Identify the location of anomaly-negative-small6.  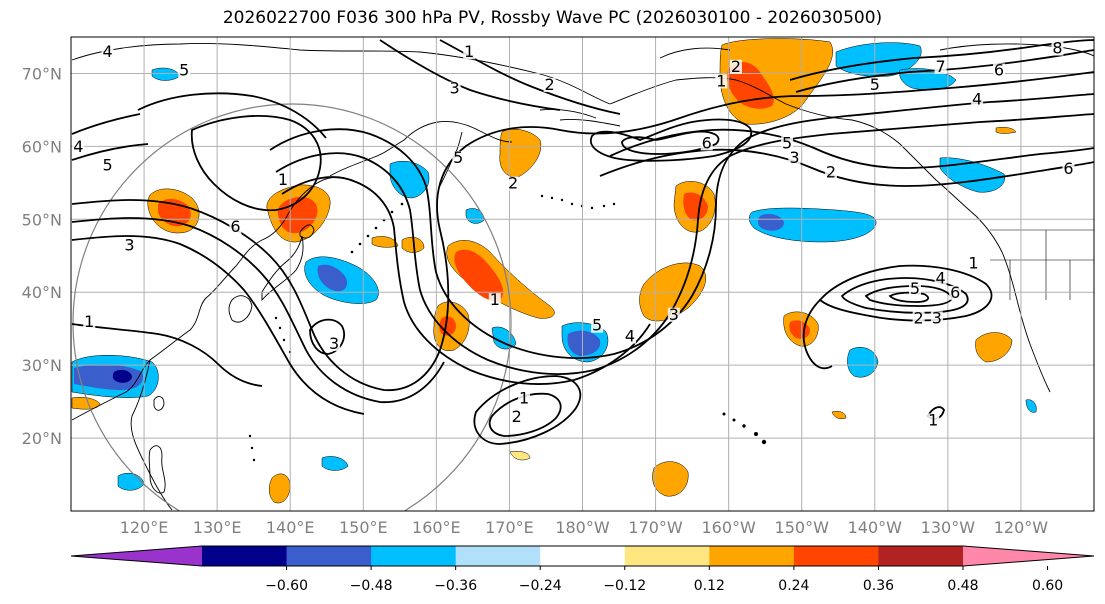
(1031, 406).